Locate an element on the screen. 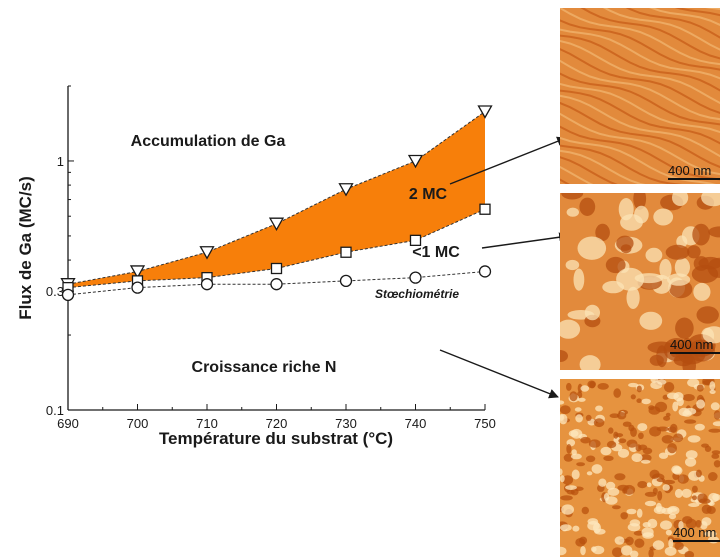  y-tick-label: 1 is located at coordinates (60, 161).